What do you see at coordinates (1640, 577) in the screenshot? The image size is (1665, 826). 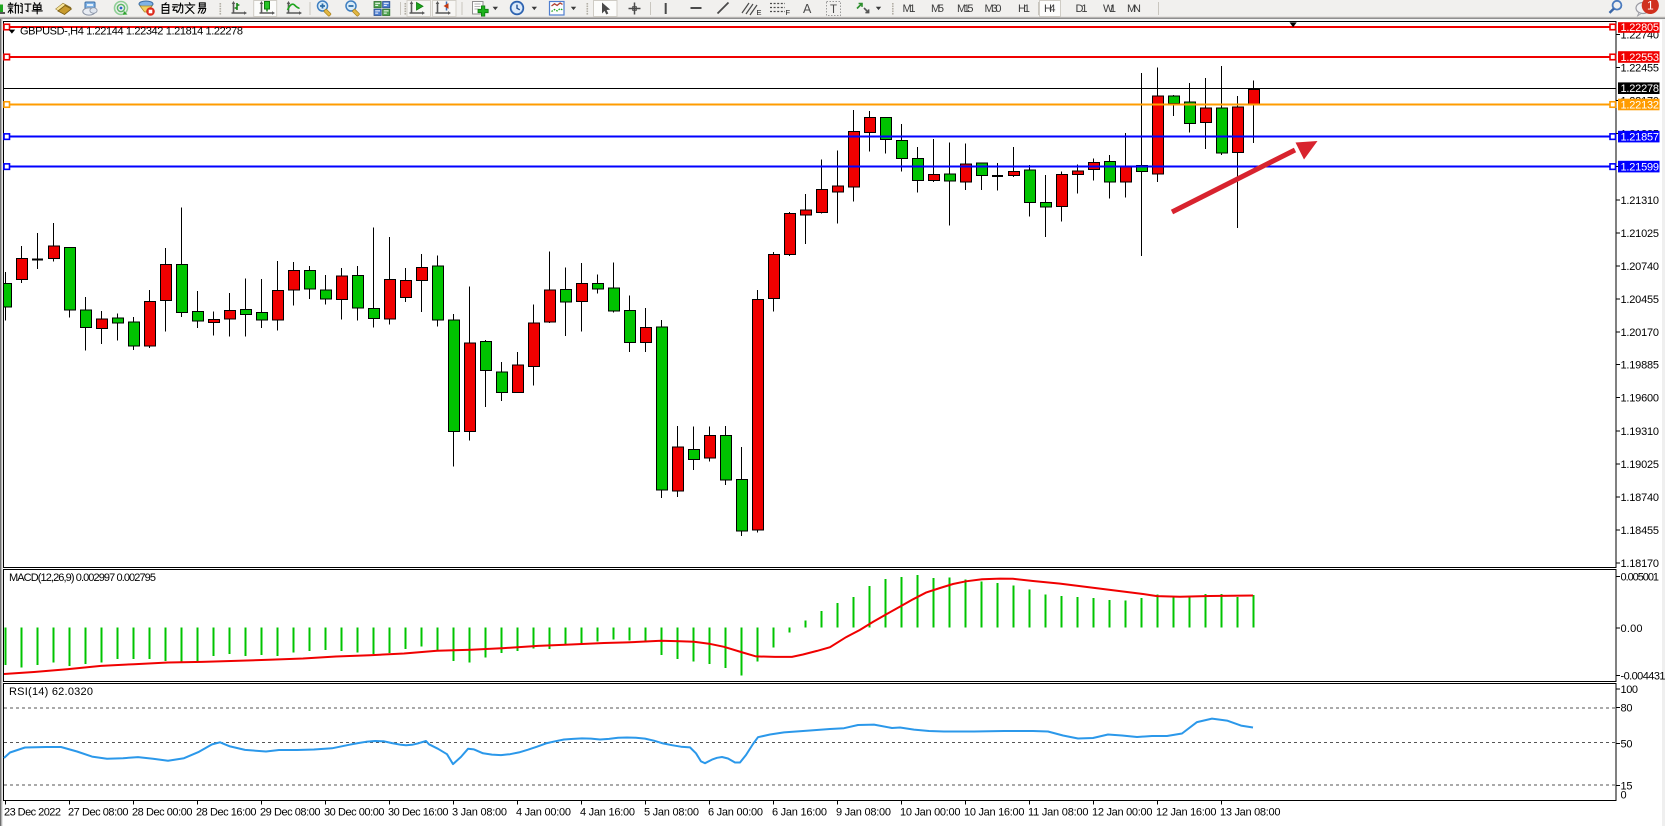 I see `svg-text: 0.005001` at bounding box center [1640, 577].